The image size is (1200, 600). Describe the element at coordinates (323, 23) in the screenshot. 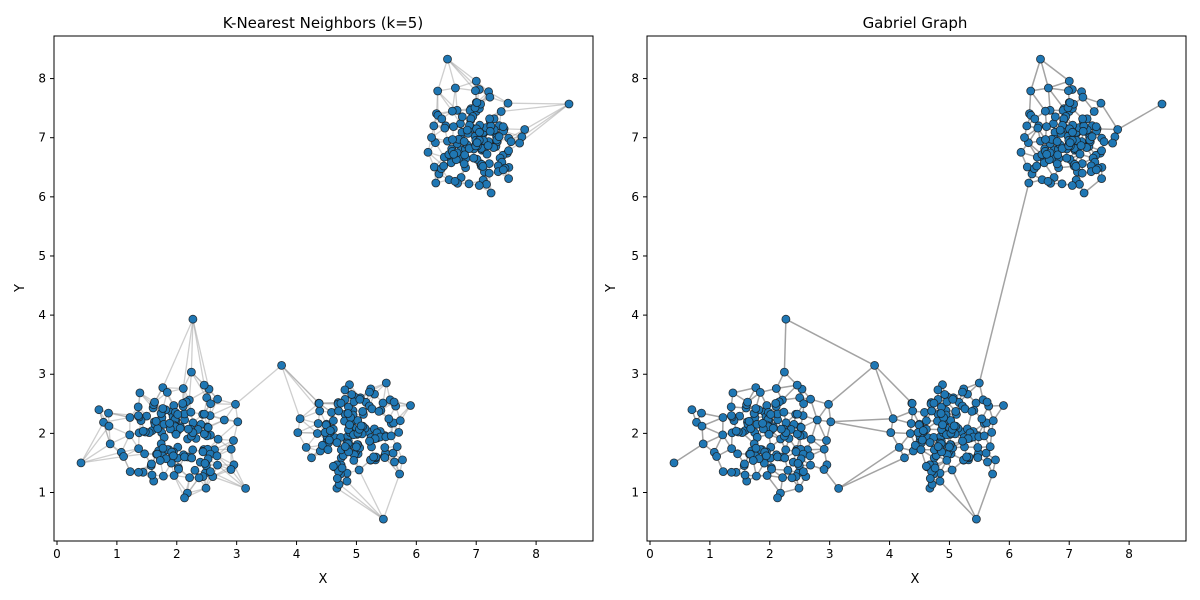

I see `chart-title: K-Nearest Neighbors (k=5)` at that location.